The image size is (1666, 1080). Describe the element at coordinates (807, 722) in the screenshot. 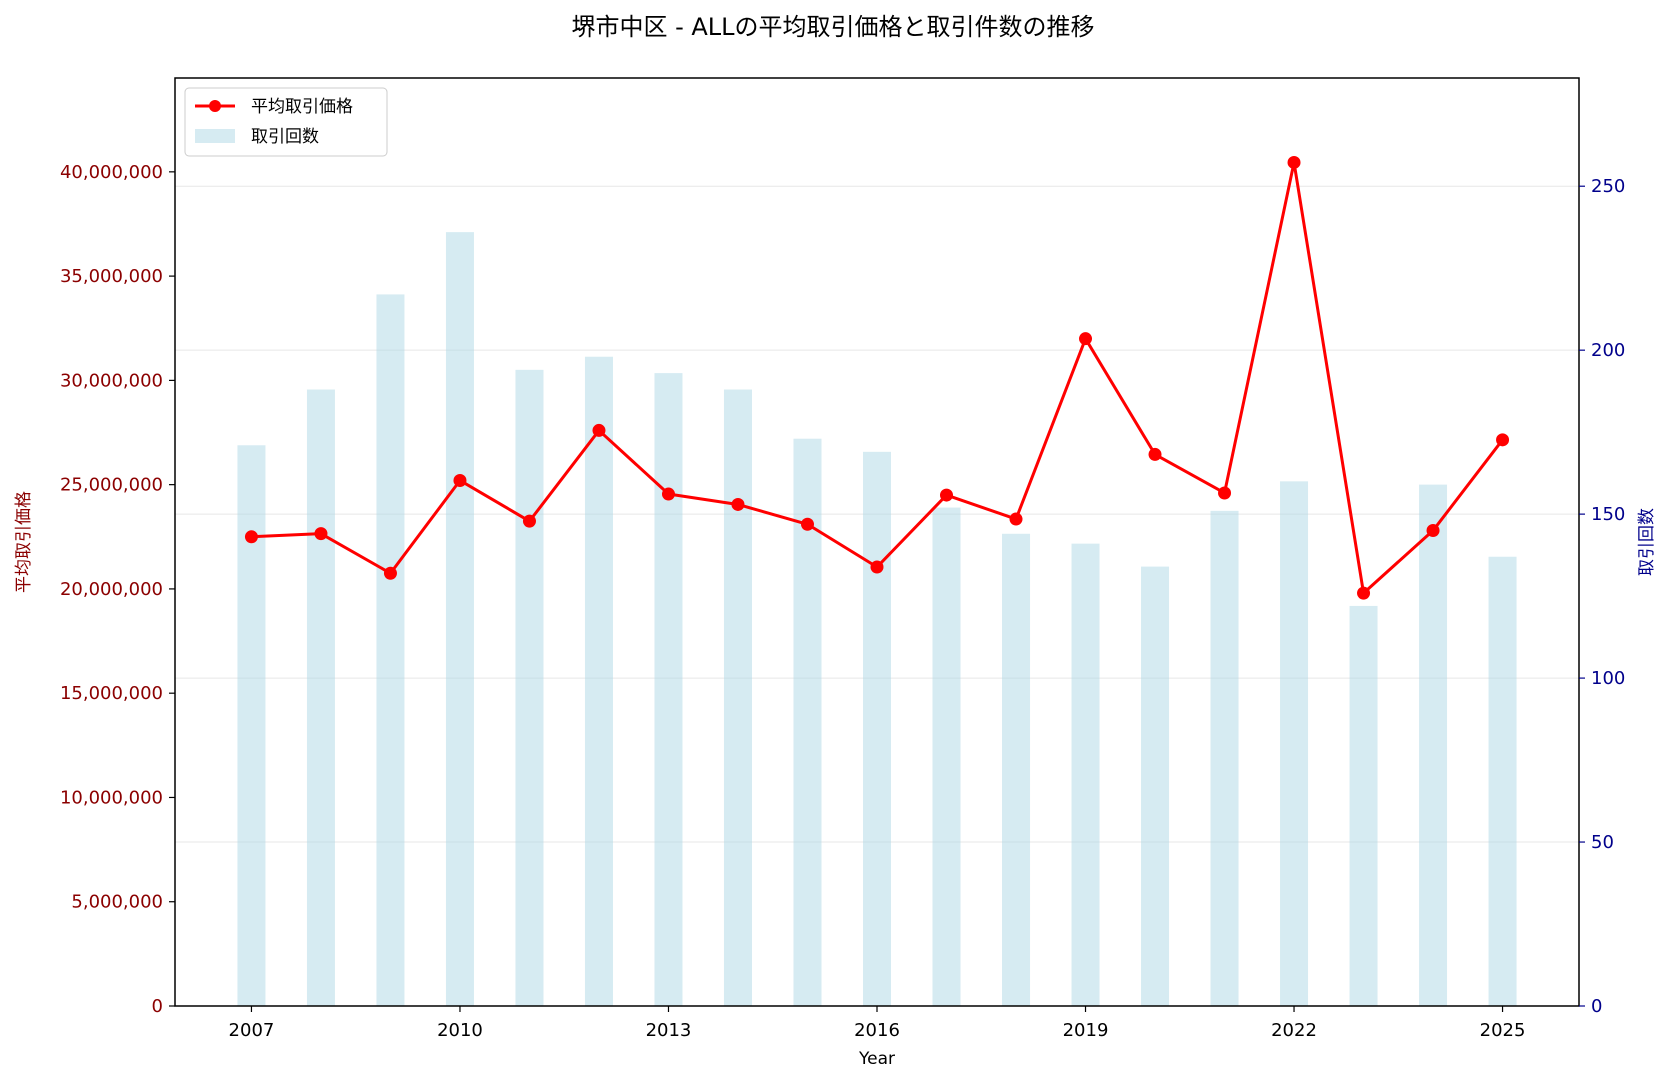

I see `bar-2015` at that location.